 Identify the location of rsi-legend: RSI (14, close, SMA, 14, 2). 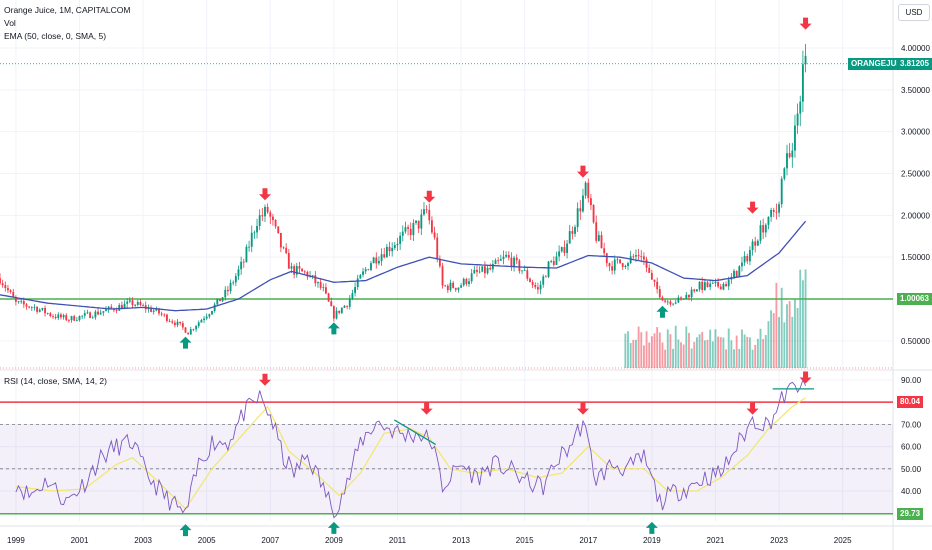
(55, 381).